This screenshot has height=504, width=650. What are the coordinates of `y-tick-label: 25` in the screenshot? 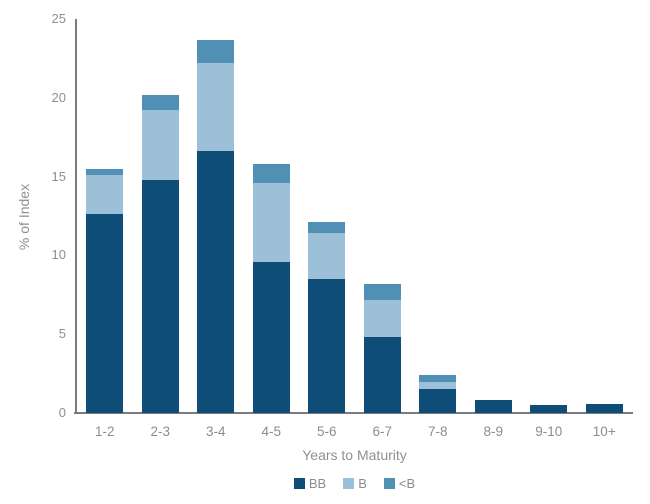 It's located at (58, 18).